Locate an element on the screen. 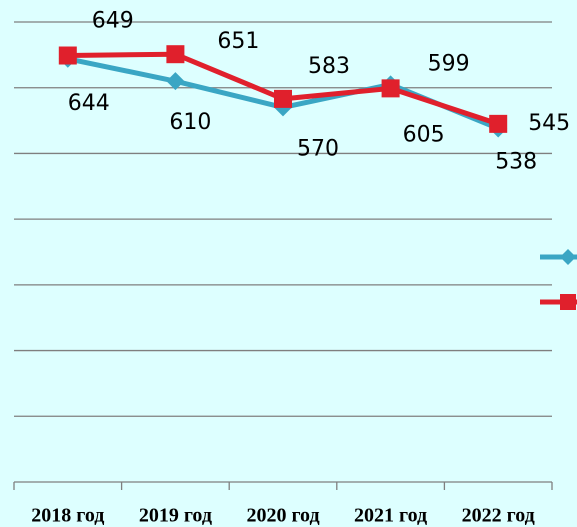  x-tick-label: 2018 год is located at coordinates (67, 516).